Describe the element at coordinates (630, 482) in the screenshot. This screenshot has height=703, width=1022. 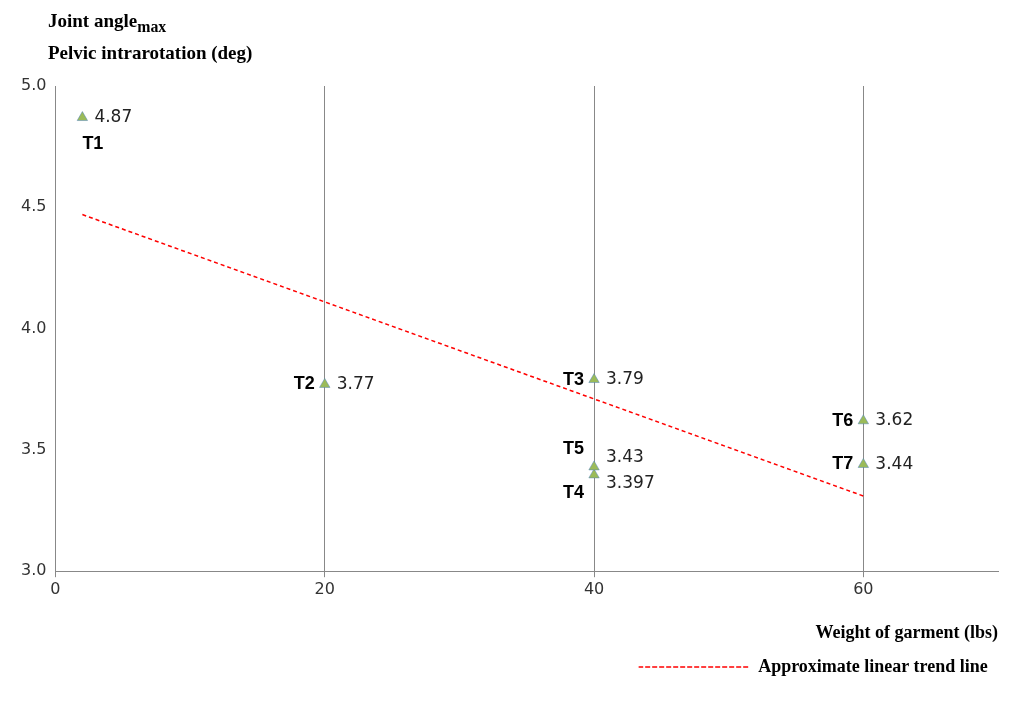
I see `data-label: 3.397` at that location.